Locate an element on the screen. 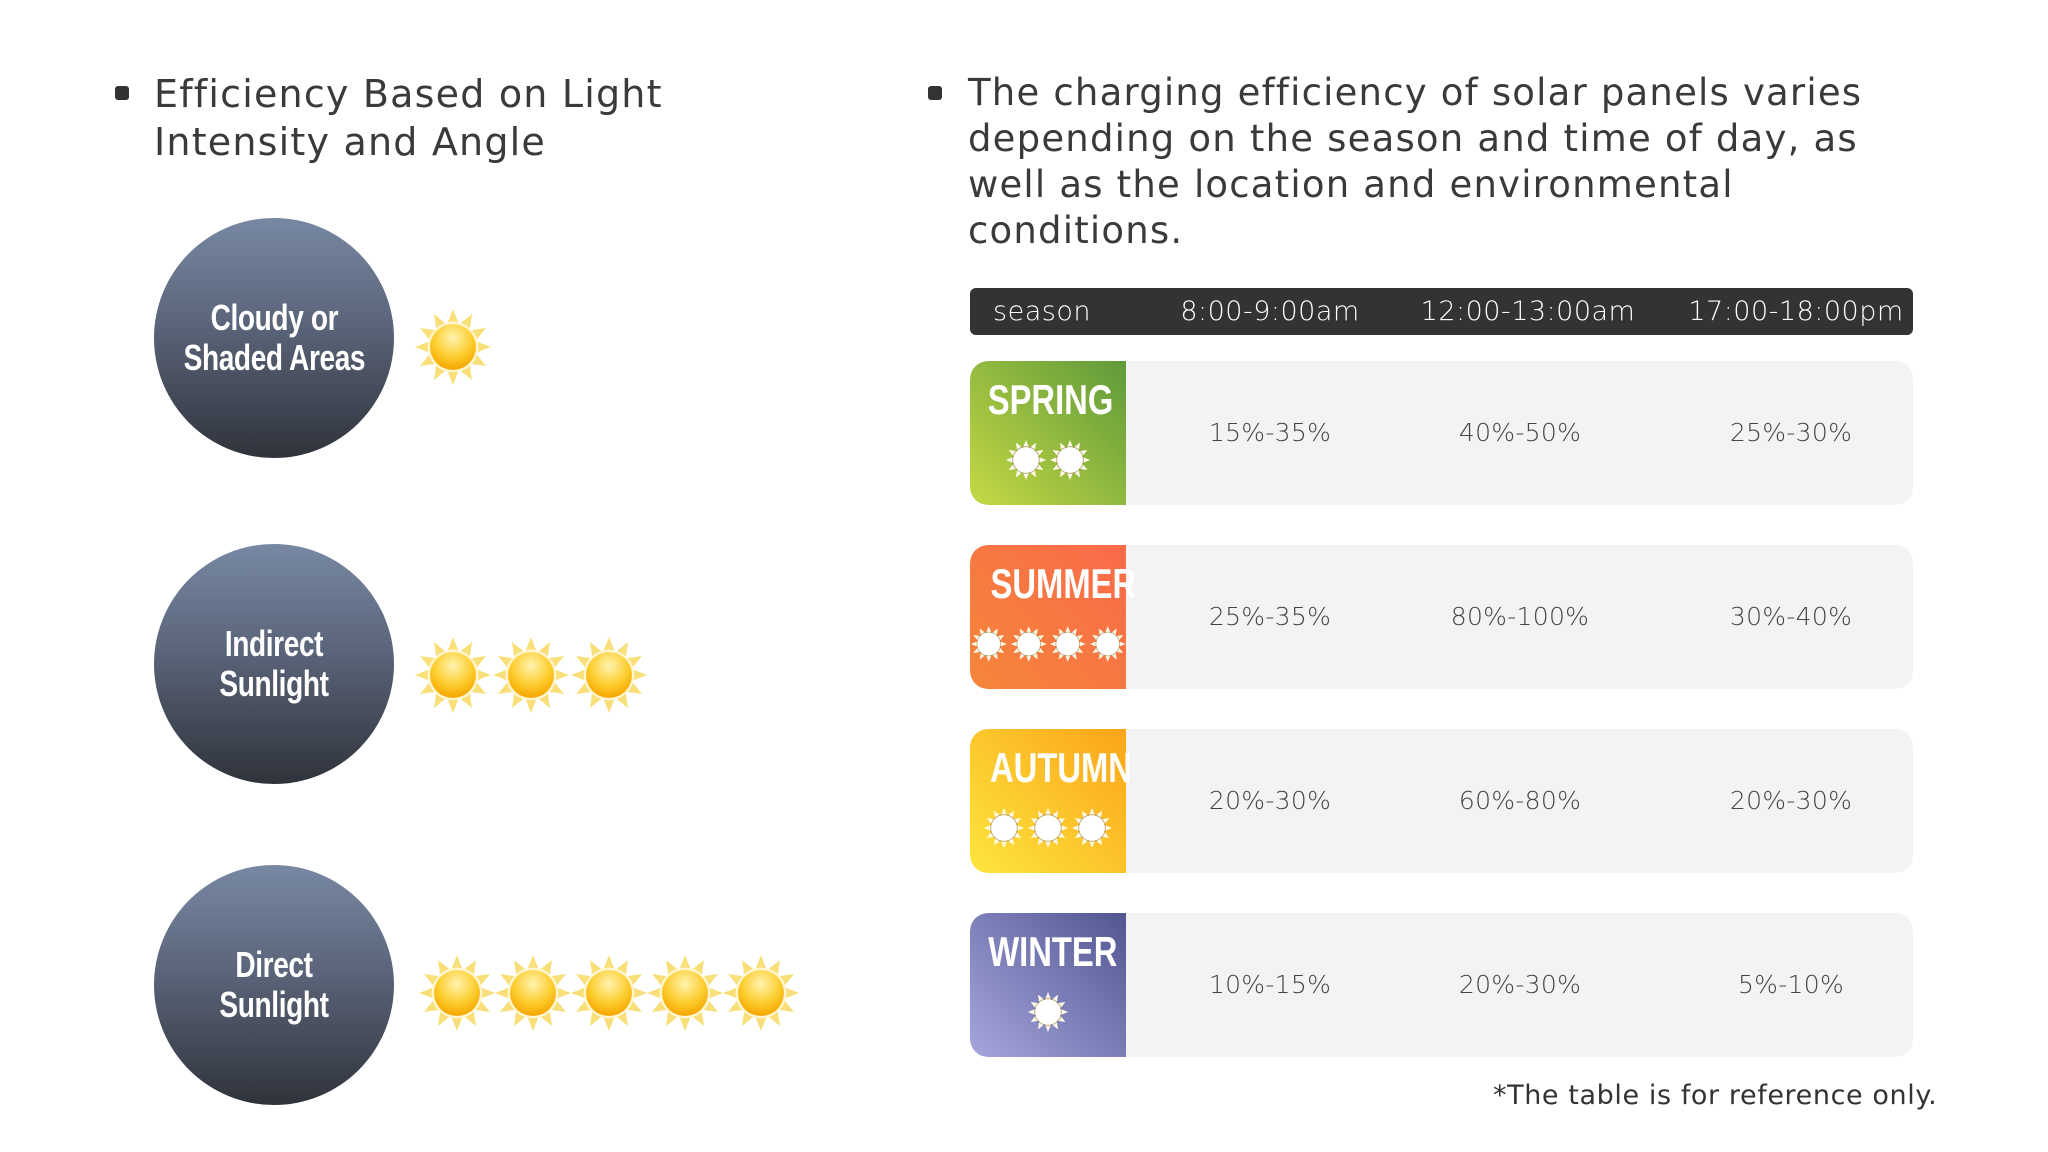 This screenshot has height=1152, width=2048. season-badge-spring: SPRING is located at coordinates (1048, 433).